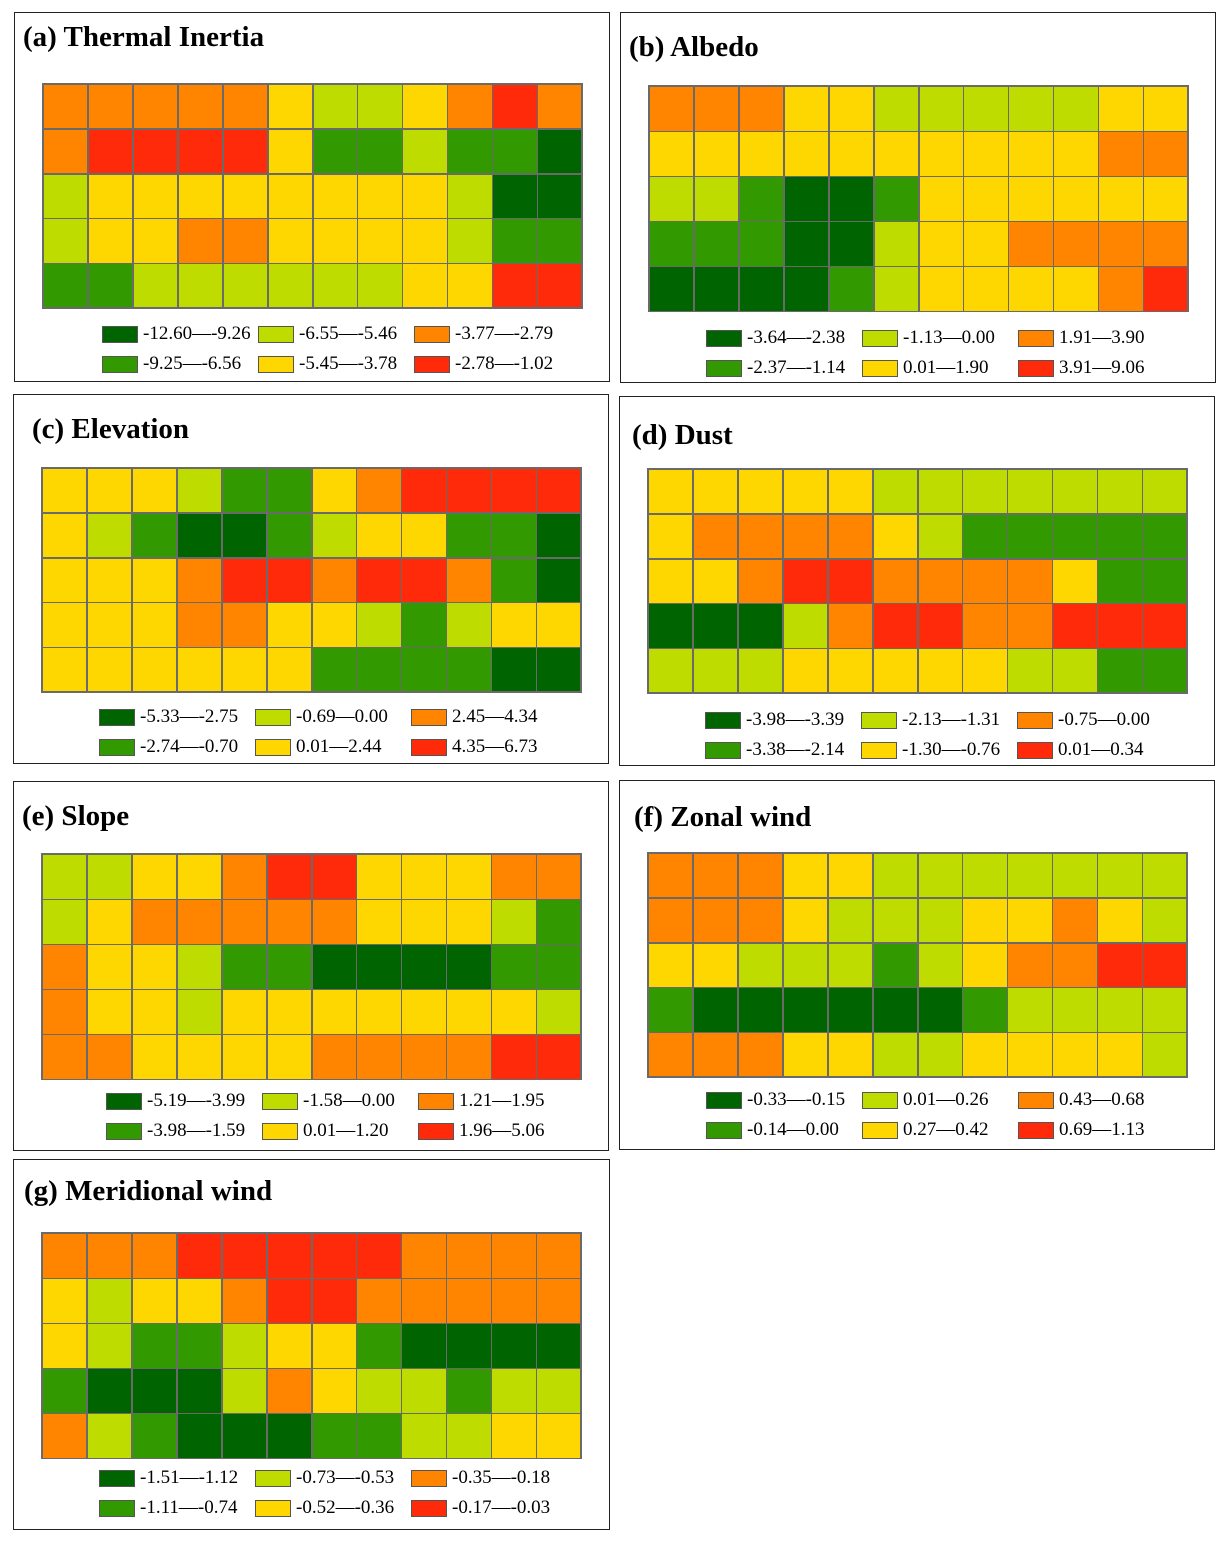 This screenshot has width=1232, height=1546. What do you see at coordinates (144, 37) in the screenshot?
I see `panel-title: (a) Thermal Inertia` at bounding box center [144, 37].